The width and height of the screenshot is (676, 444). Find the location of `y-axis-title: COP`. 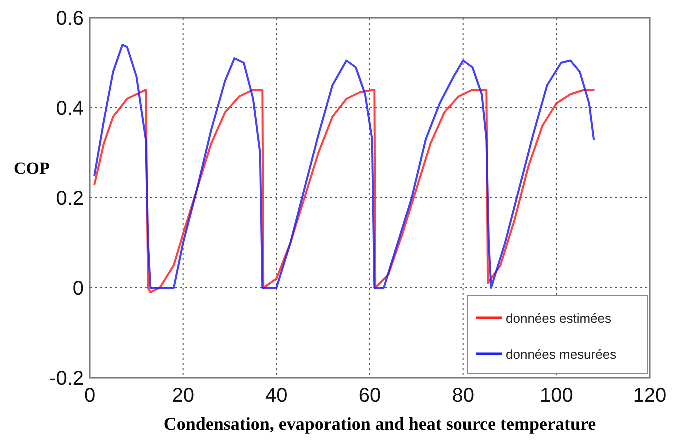

y-axis-title: COP is located at coordinates (32, 168).